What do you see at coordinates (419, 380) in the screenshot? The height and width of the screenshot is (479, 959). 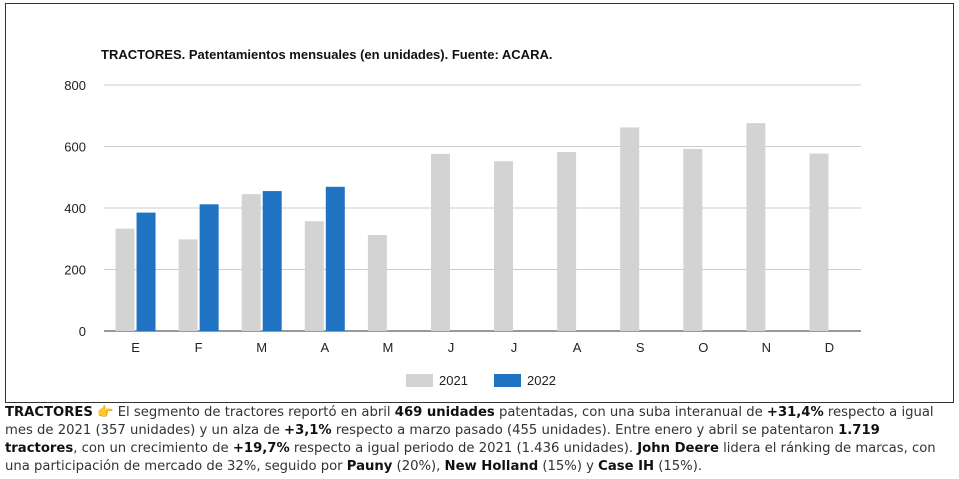 I see `legend-swatch-2021` at bounding box center [419, 380].